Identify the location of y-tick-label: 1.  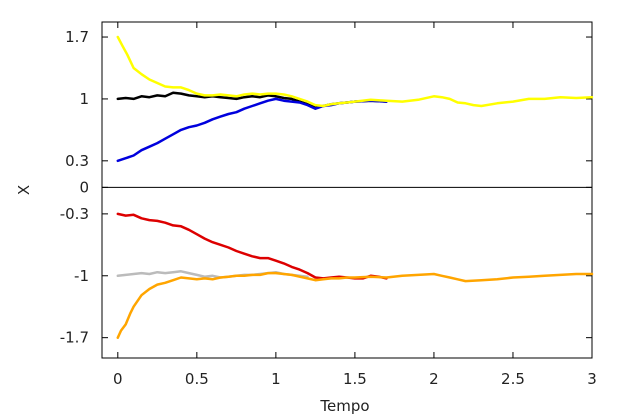
(84, 99).